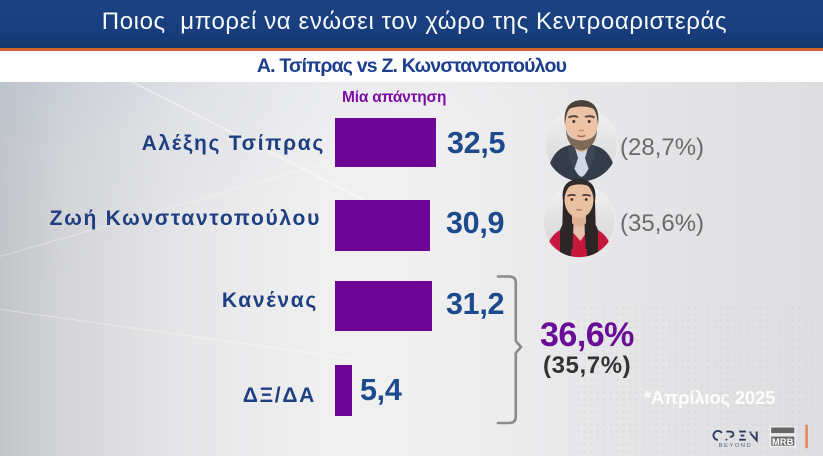 The width and height of the screenshot is (823, 456). What do you see at coordinates (736, 446) in the screenshot?
I see `svg-text: BEYOND` at bounding box center [736, 446].